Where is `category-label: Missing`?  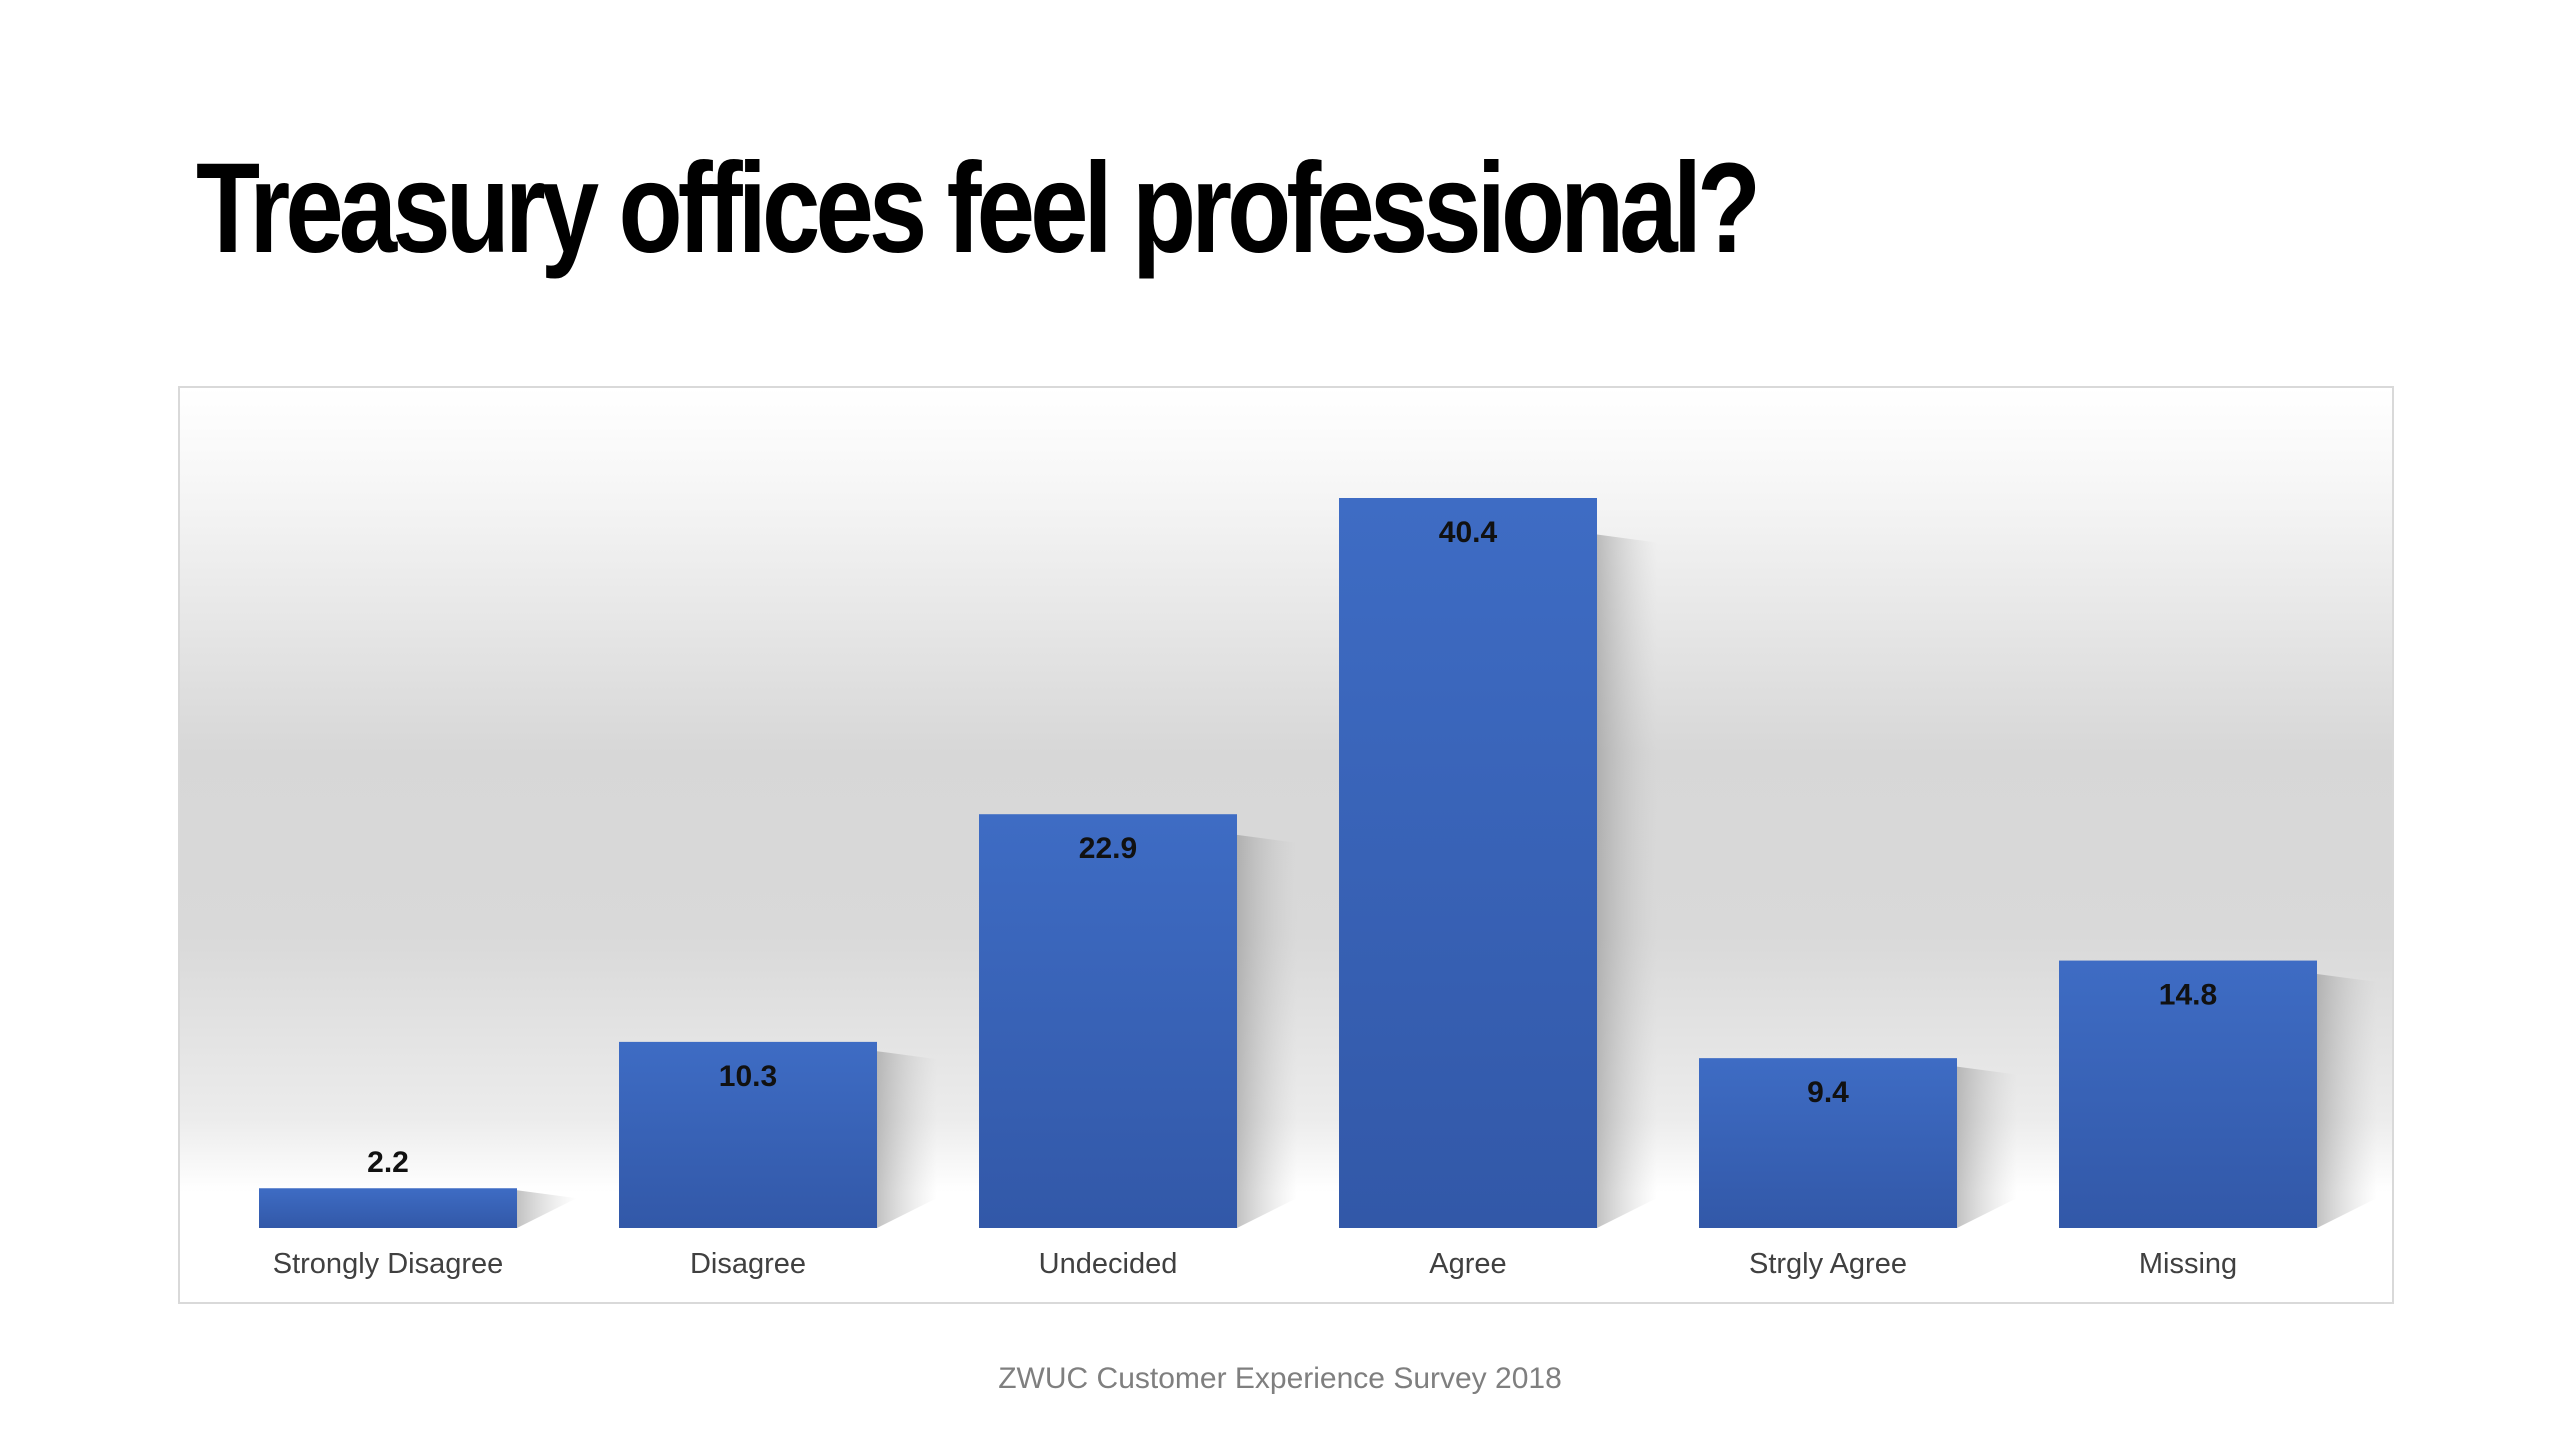 category-label: Missing is located at coordinates (2188, 1264).